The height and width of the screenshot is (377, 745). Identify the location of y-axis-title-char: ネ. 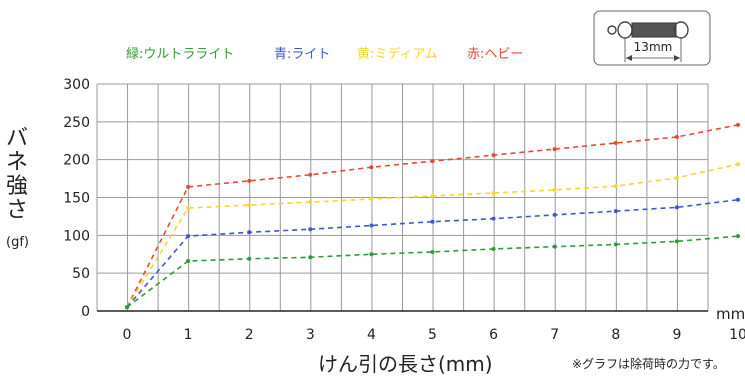
(17, 162).